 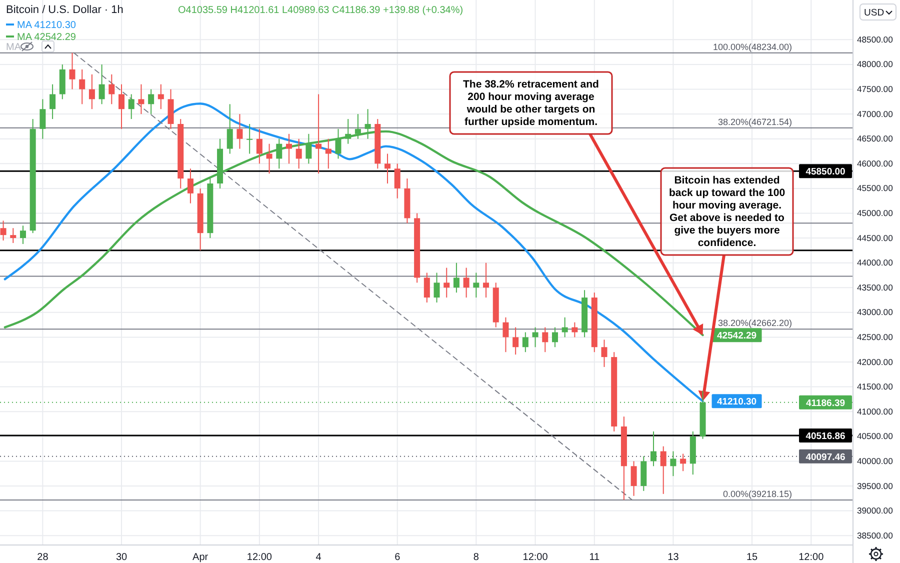 I want to click on y-tick-label: 47500.00, so click(x=875, y=89).